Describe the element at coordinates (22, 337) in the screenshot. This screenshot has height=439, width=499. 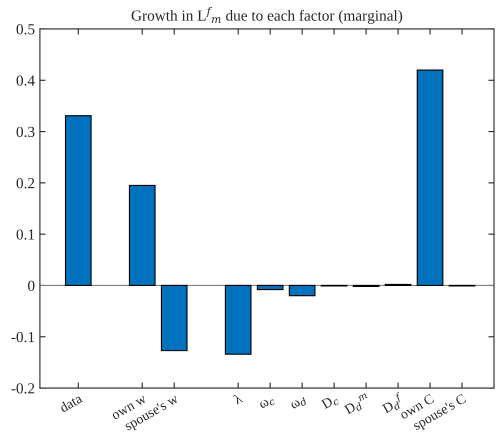
I see `y-tick-label: -0.1` at that location.